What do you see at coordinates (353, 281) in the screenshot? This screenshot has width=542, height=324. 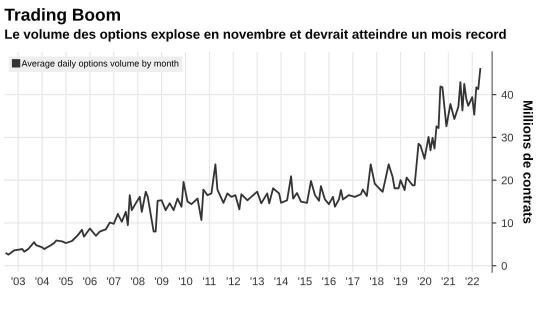 I see `x-tick-label: '17` at bounding box center [353, 281].